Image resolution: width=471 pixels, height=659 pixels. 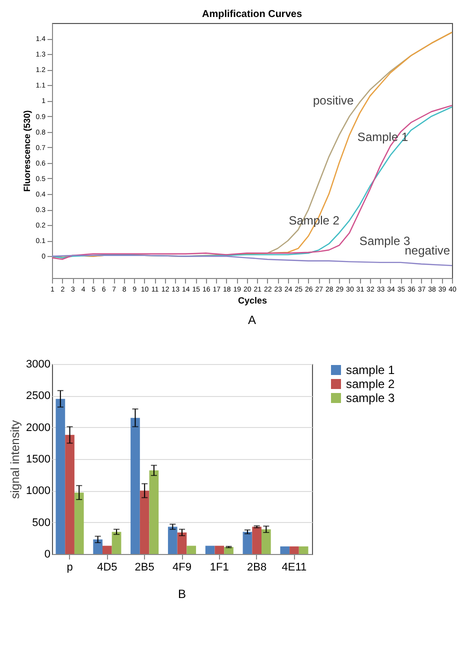 What do you see at coordinates (294, 568) in the screenshot?
I see `x-tick-label: 4E11` at bounding box center [294, 568].